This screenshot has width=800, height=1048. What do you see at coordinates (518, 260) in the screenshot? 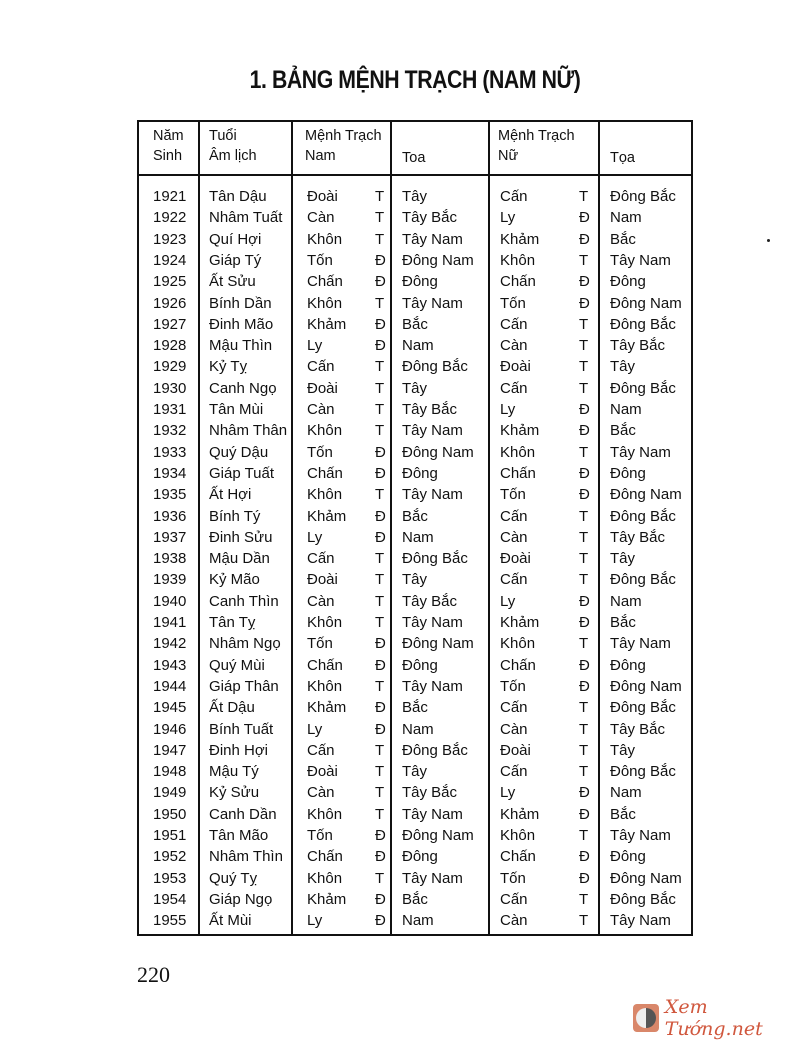
I see `cell-female-menh: Khôn` at bounding box center [518, 260].